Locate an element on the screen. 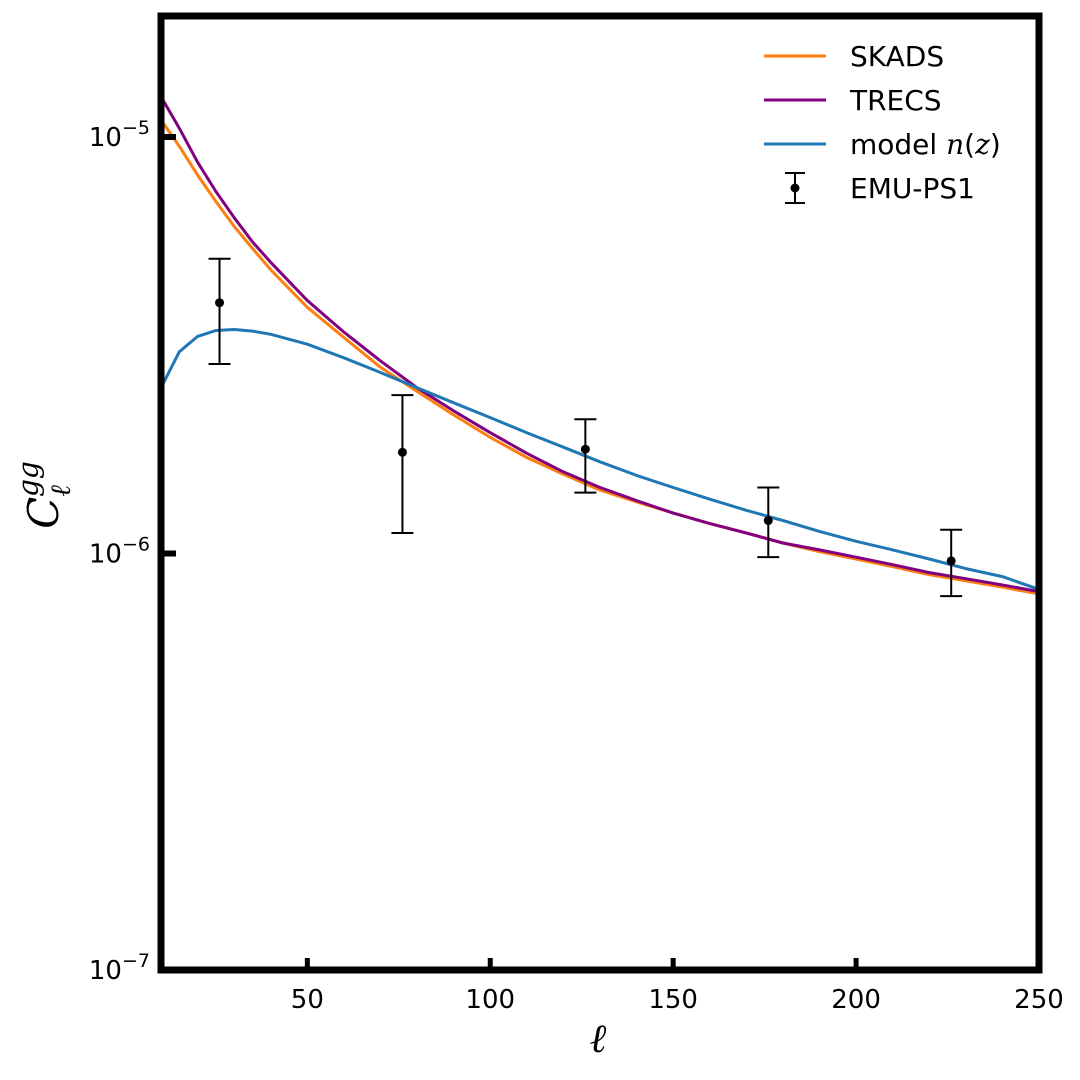 The image size is (1080, 1080). y-tick-label: 10⁻⁷ is located at coordinates (119, 968).